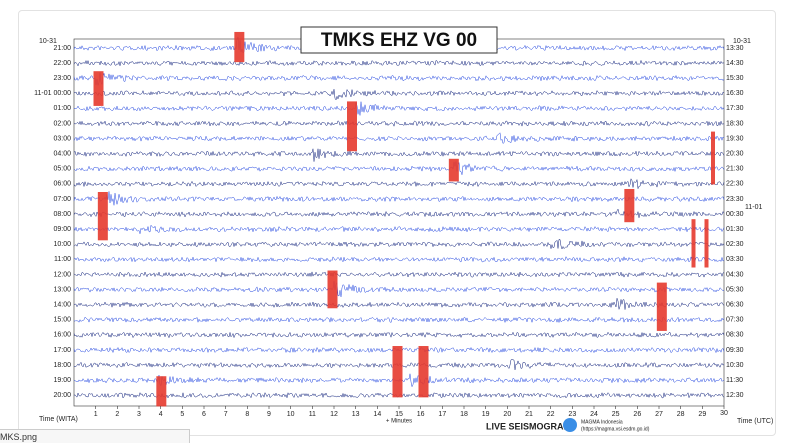 This screenshot has width=786, height=443. Describe the element at coordinates (95, 436) in the screenshot. I see `download-tab: MKS.png` at that location.